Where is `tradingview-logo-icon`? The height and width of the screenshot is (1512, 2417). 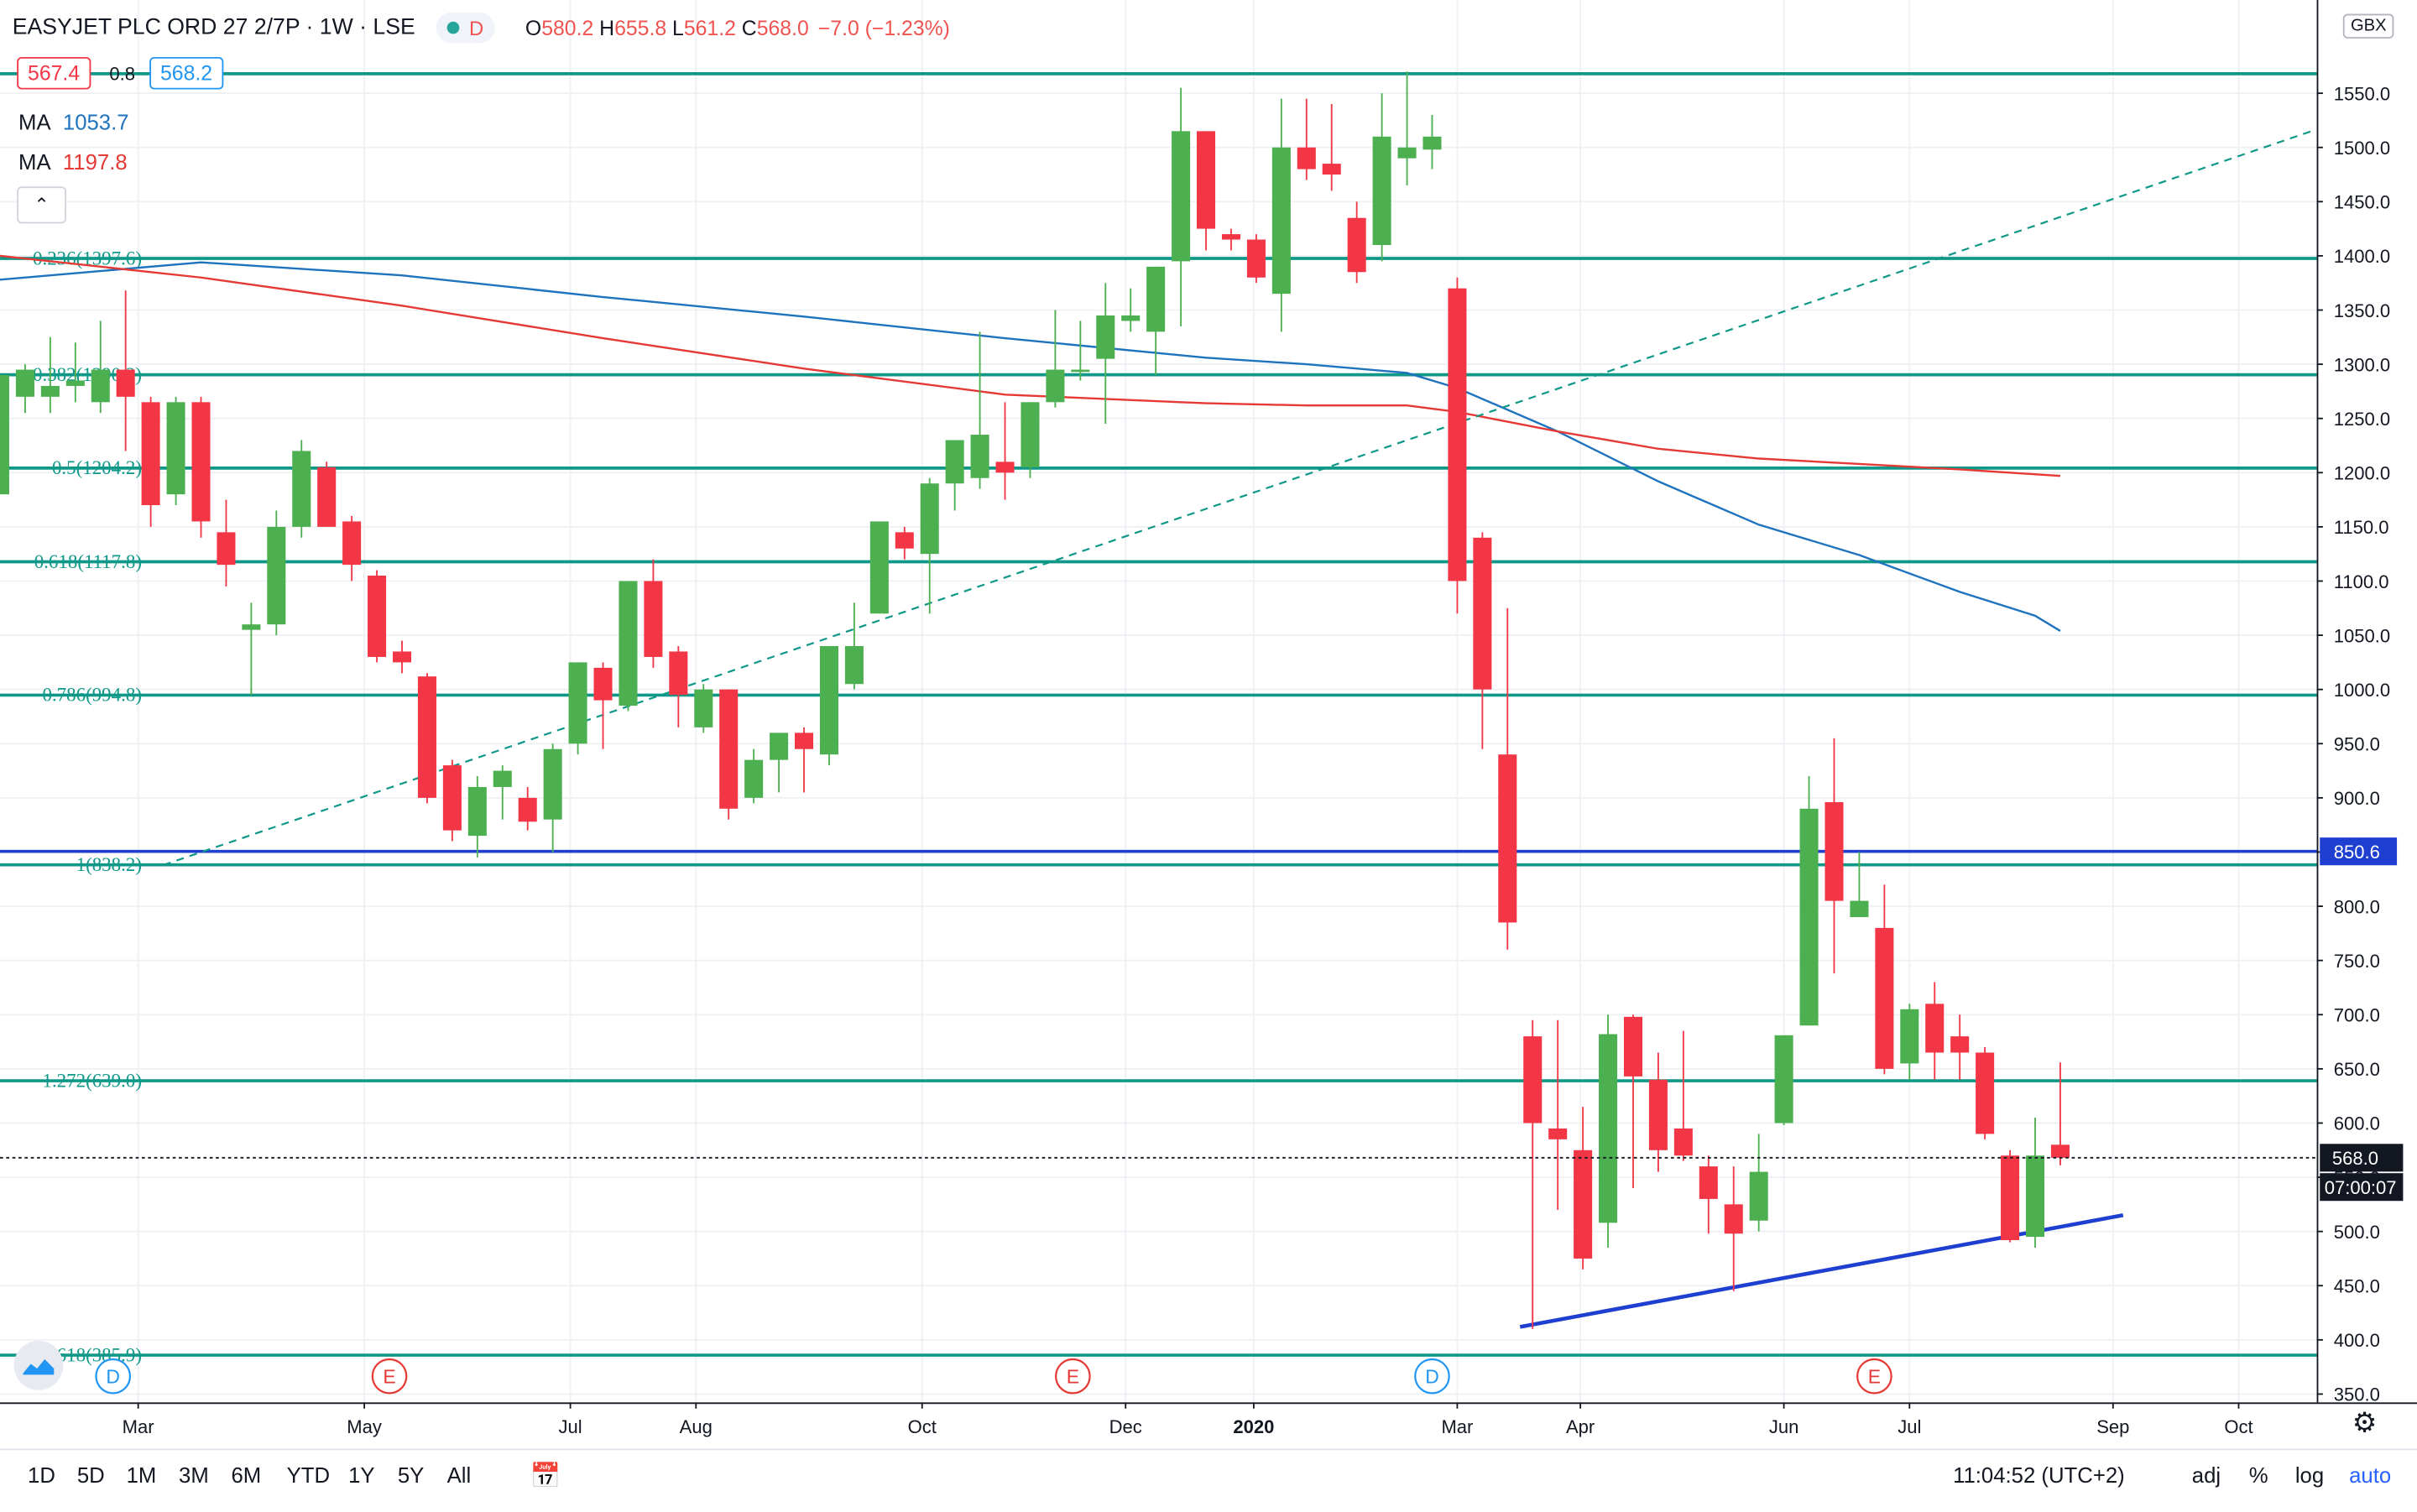
tradingview-logo-icon is located at coordinates (38, 1365).